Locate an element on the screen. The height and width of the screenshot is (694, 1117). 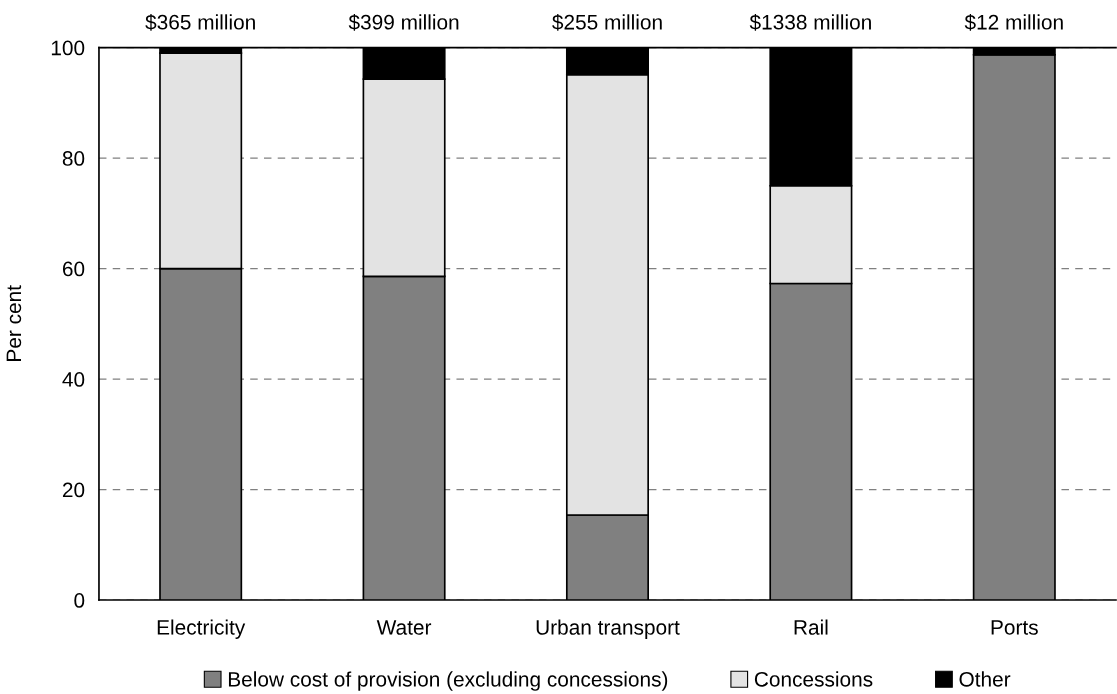
x-tick-label: Electricity is located at coordinates (201, 629).